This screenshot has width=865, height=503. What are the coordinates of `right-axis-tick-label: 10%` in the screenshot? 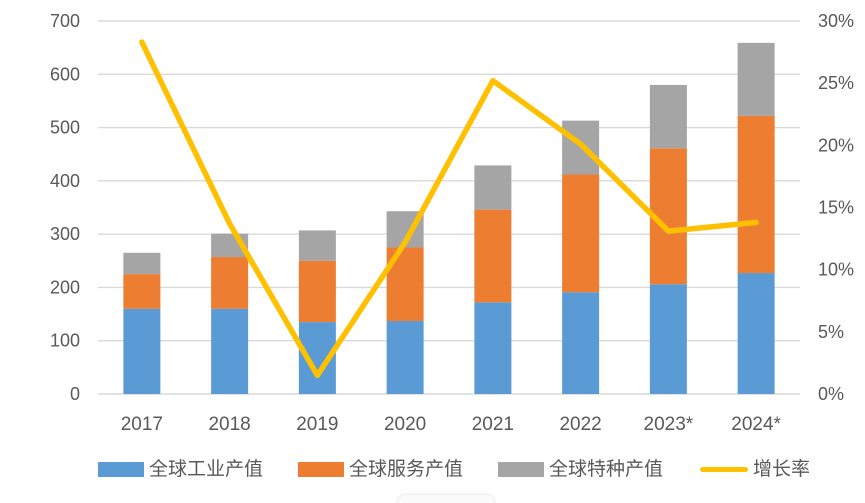 It's located at (836, 270).